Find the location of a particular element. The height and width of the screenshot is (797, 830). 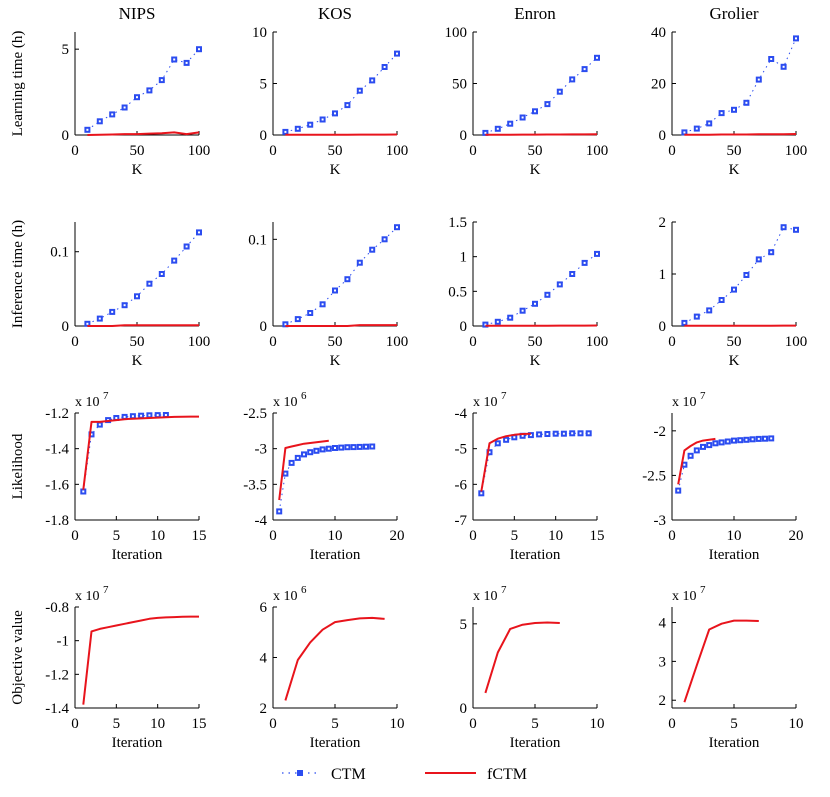

y-tick-label: 4 is located at coordinates (264, 659).